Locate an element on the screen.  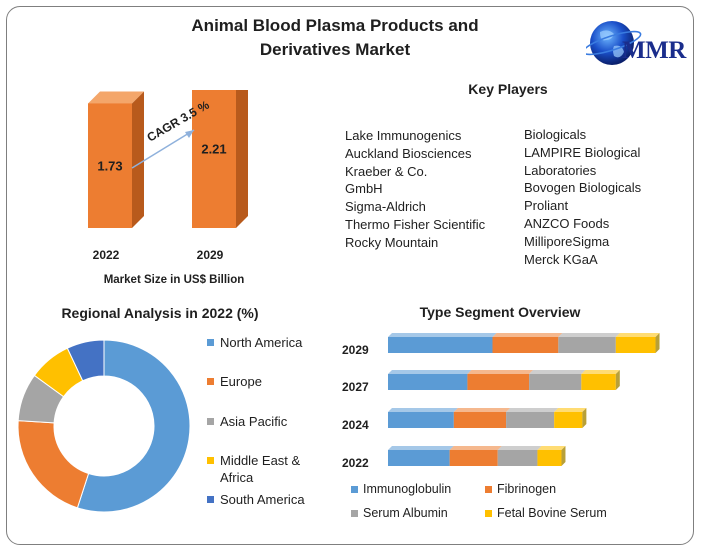
key-player-left-3: GmbH is located at coordinates (364, 189).